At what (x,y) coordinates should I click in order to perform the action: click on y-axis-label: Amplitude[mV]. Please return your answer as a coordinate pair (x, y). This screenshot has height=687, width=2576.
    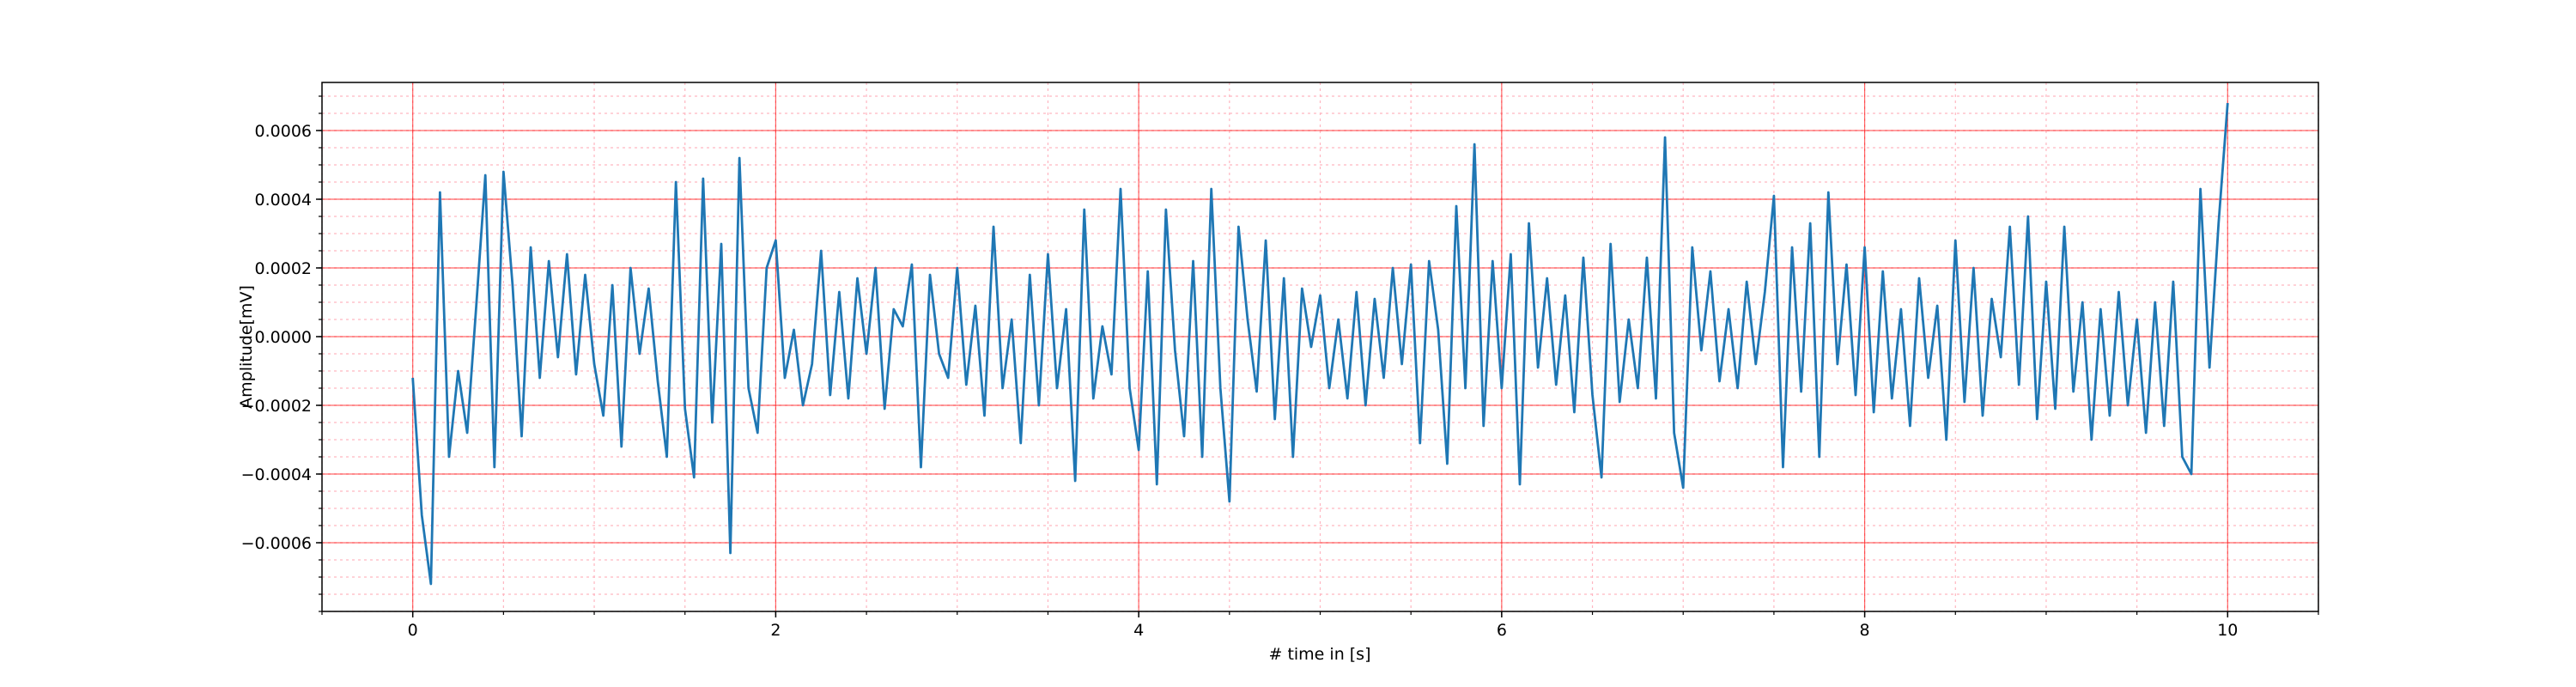
    Looking at the image, I should click on (247, 347).